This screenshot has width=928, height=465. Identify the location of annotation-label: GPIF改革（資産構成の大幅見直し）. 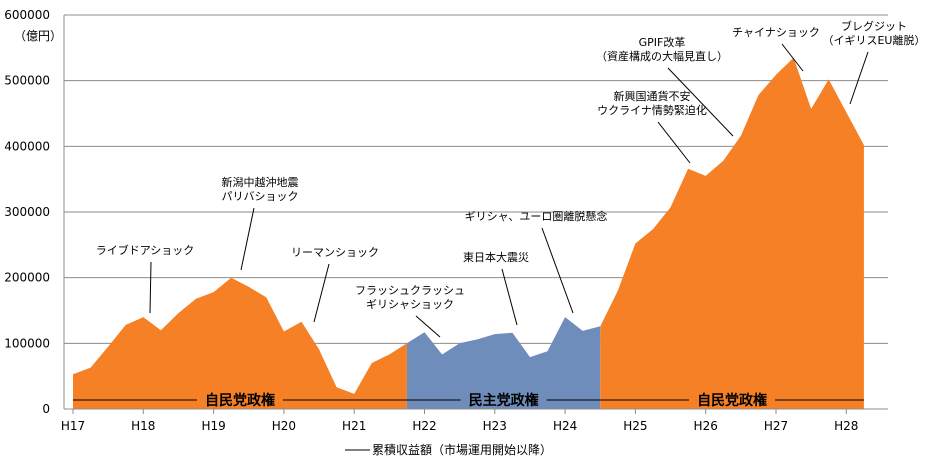
(662, 49).